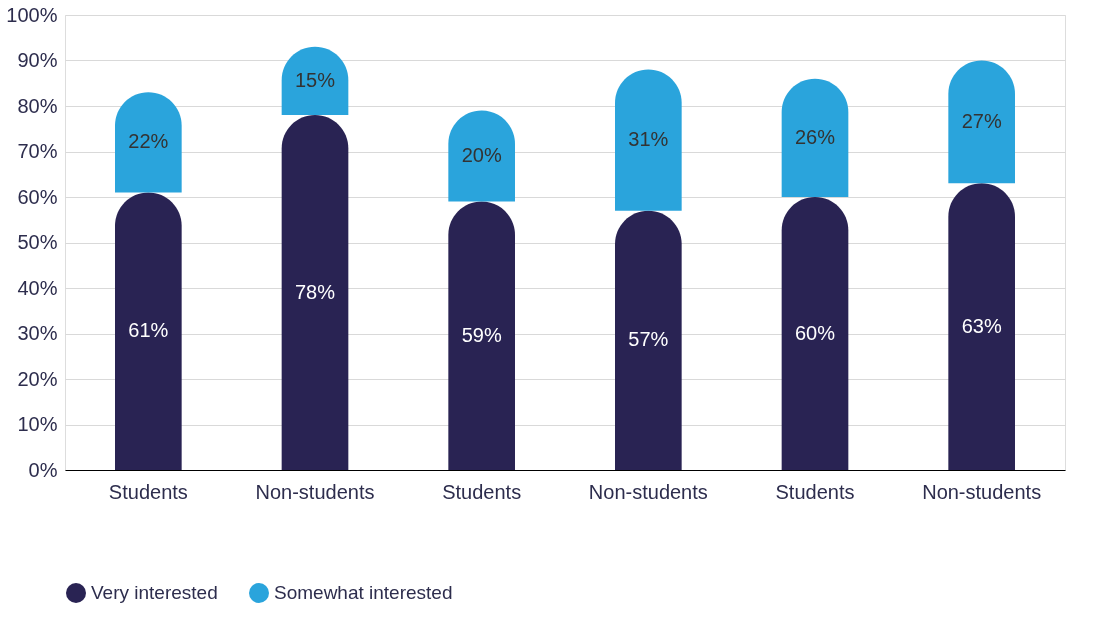 The width and height of the screenshot is (1098, 638). What do you see at coordinates (37, 242) in the screenshot?
I see `y-tick-label: 50%` at bounding box center [37, 242].